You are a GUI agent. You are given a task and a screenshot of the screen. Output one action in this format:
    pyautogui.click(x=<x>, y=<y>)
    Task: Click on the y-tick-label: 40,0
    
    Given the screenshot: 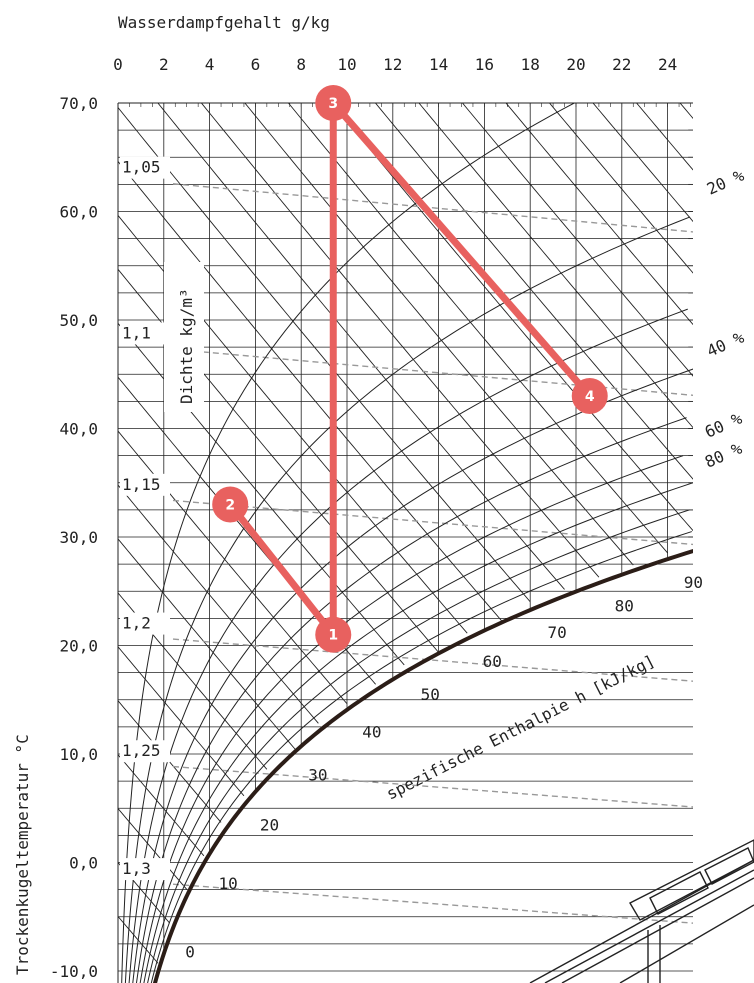 What is the action you would take?
    pyautogui.click(x=78, y=429)
    